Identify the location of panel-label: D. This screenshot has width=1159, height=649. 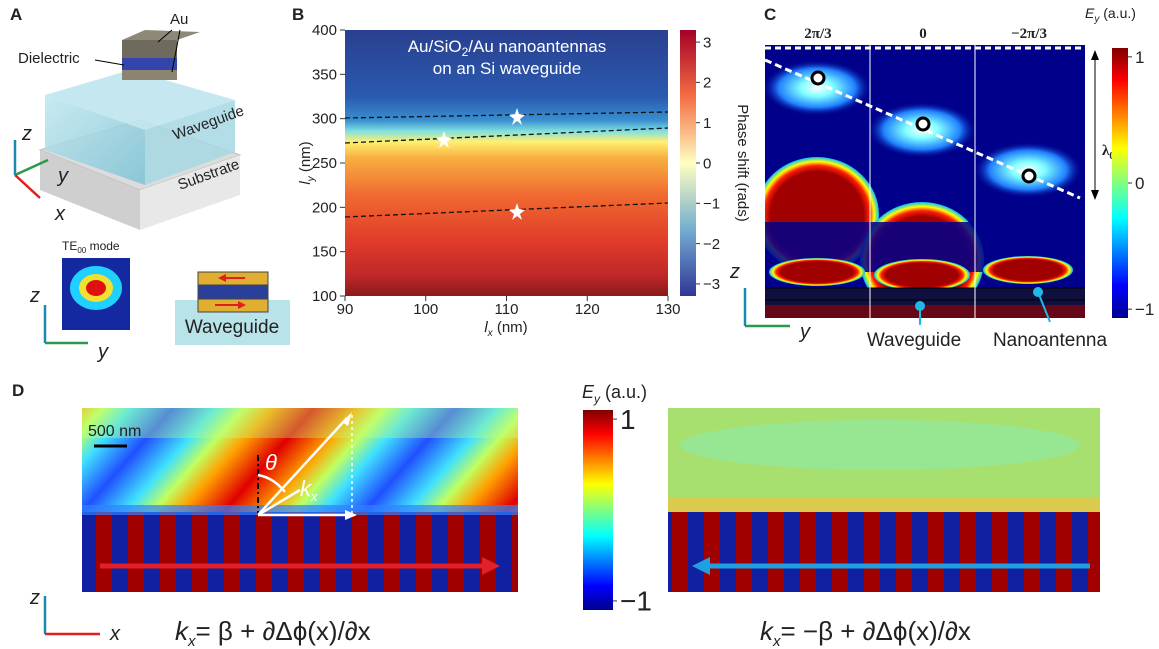
(18, 390).